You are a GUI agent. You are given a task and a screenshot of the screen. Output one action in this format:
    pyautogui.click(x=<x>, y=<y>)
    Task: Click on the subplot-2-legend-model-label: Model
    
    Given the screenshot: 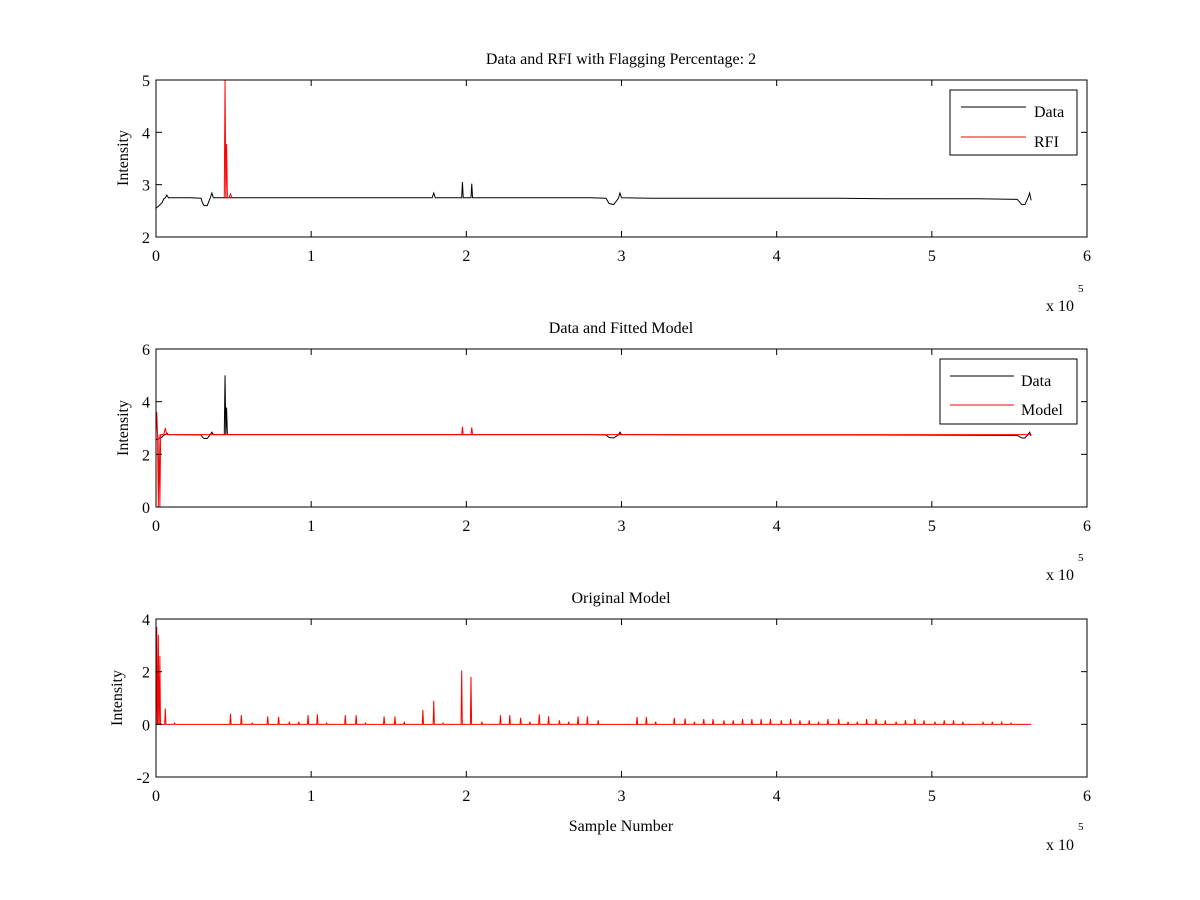 What is the action you would take?
    pyautogui.click(x=1042, y=410)
    